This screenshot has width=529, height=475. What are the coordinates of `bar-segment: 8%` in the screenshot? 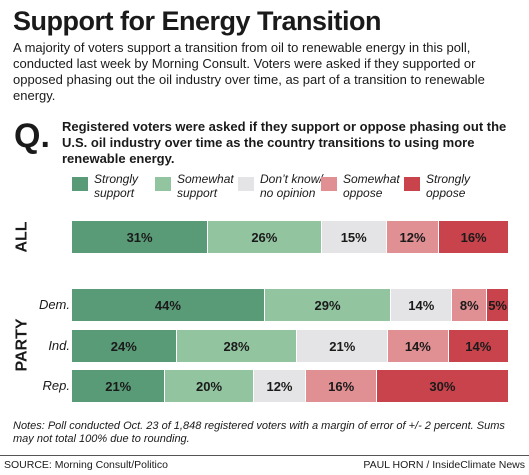 It's located at (469, 305).